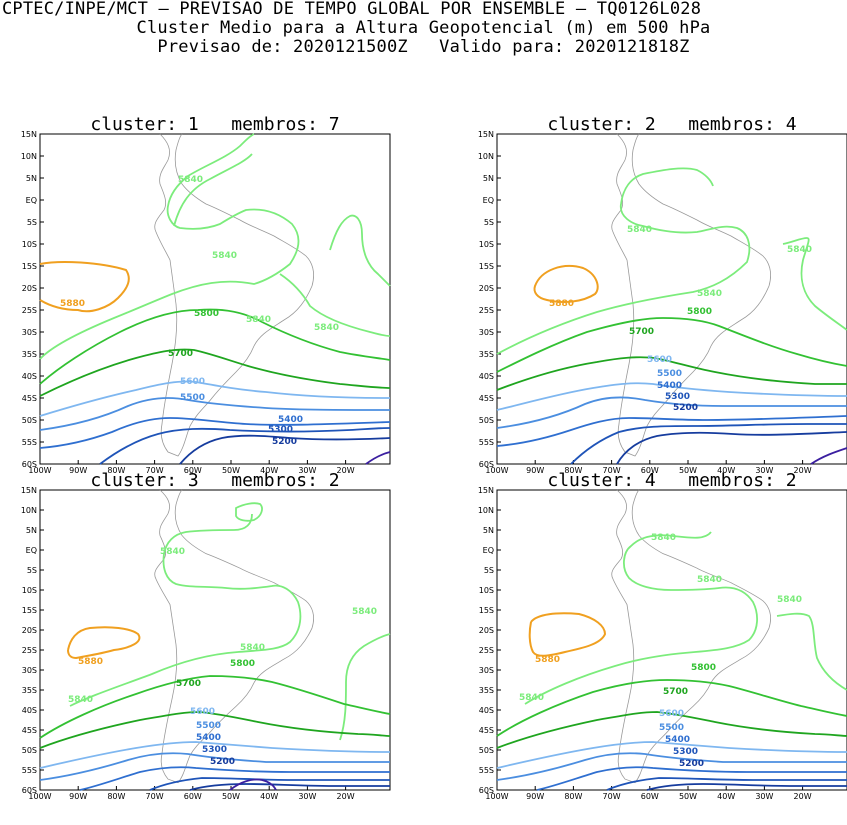 This screenshot has width=847, height=825. I want to click on lon-label: 30W, so click(764, 470).